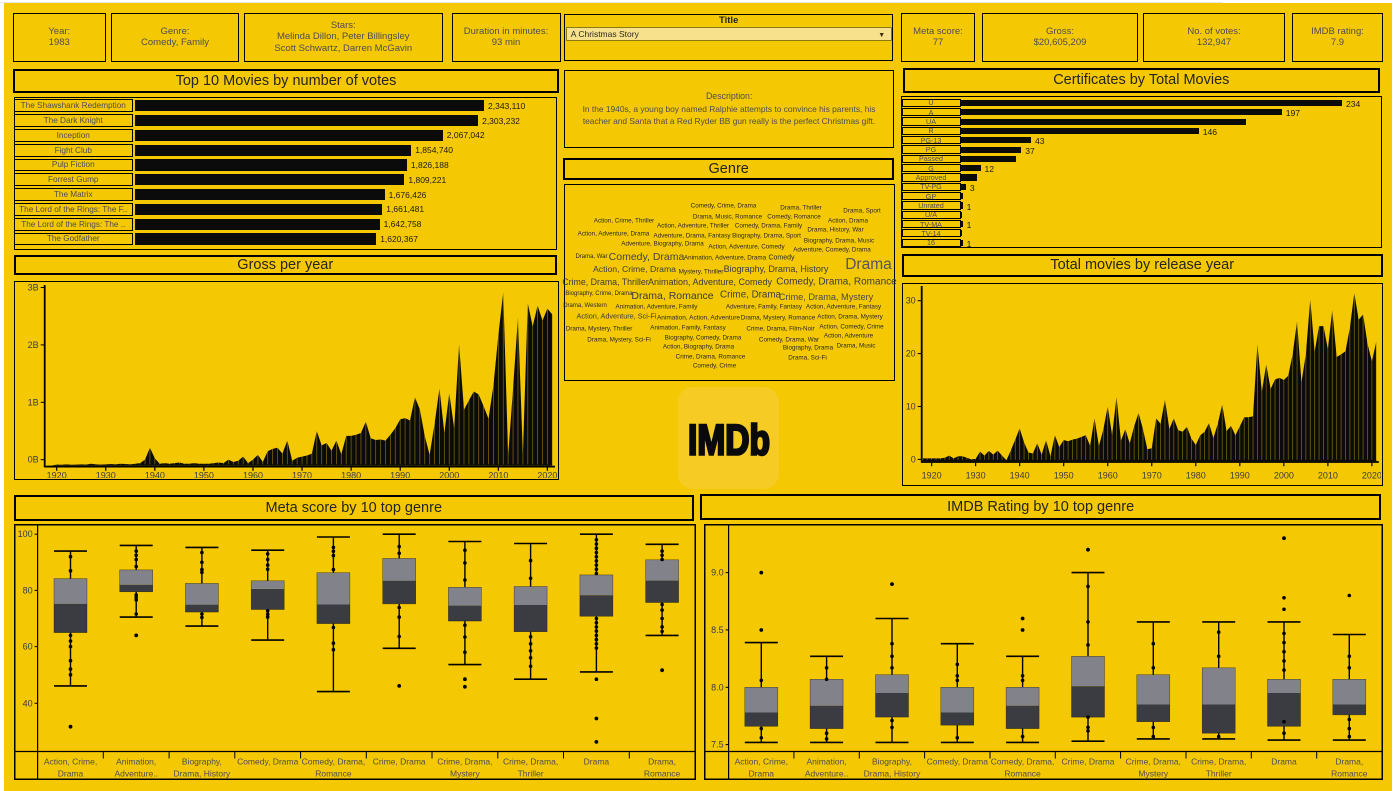 Image resolution: width=1395 pixels, height=791 pixels. Describe the element at coordinates (717, 745) in the screenshot. I see `svg-text: 7.5` at that location.